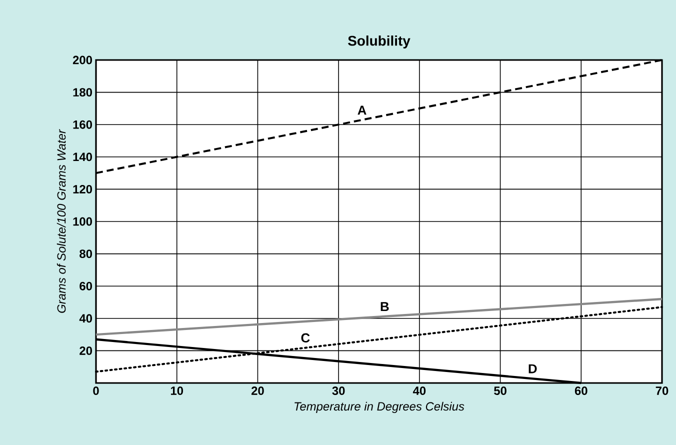 The width and height of the screenshot is (676, 445). Describe the element at coordinates (82, 124) in the screenshot. I see `y-tick-label: 160` at that location.